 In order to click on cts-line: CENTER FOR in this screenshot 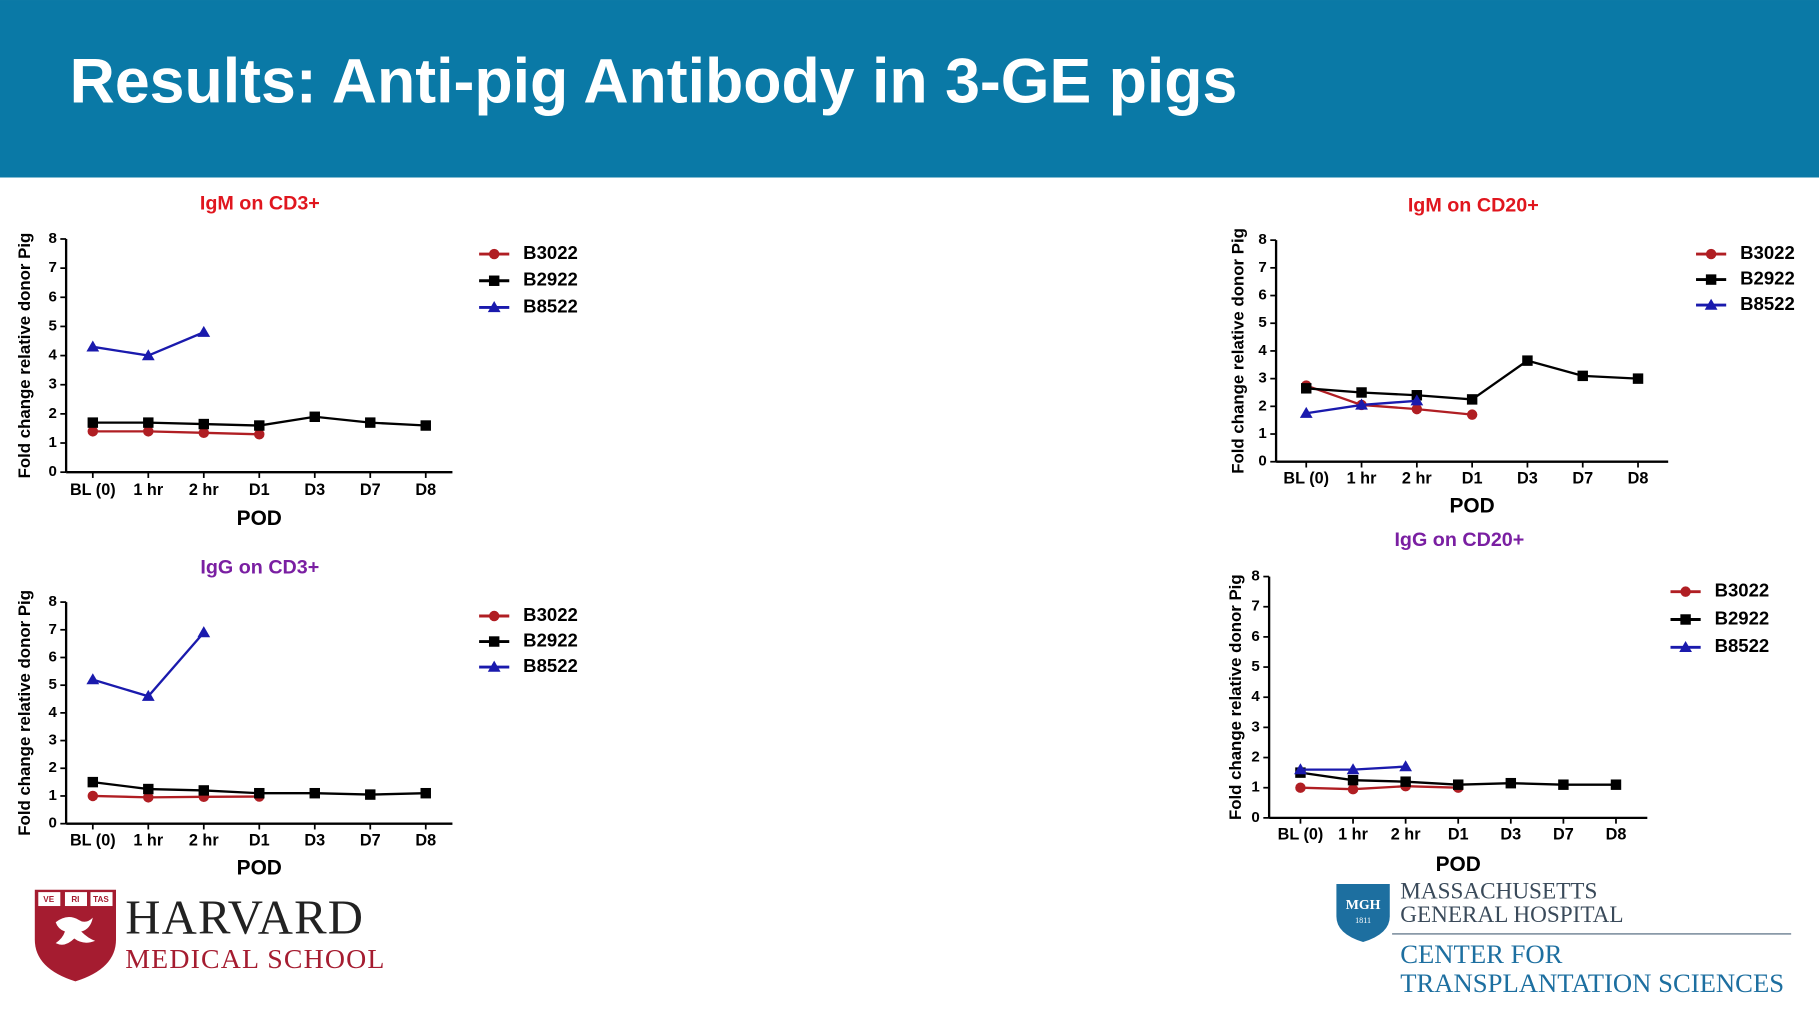, I will do `click(1481, 954)`.